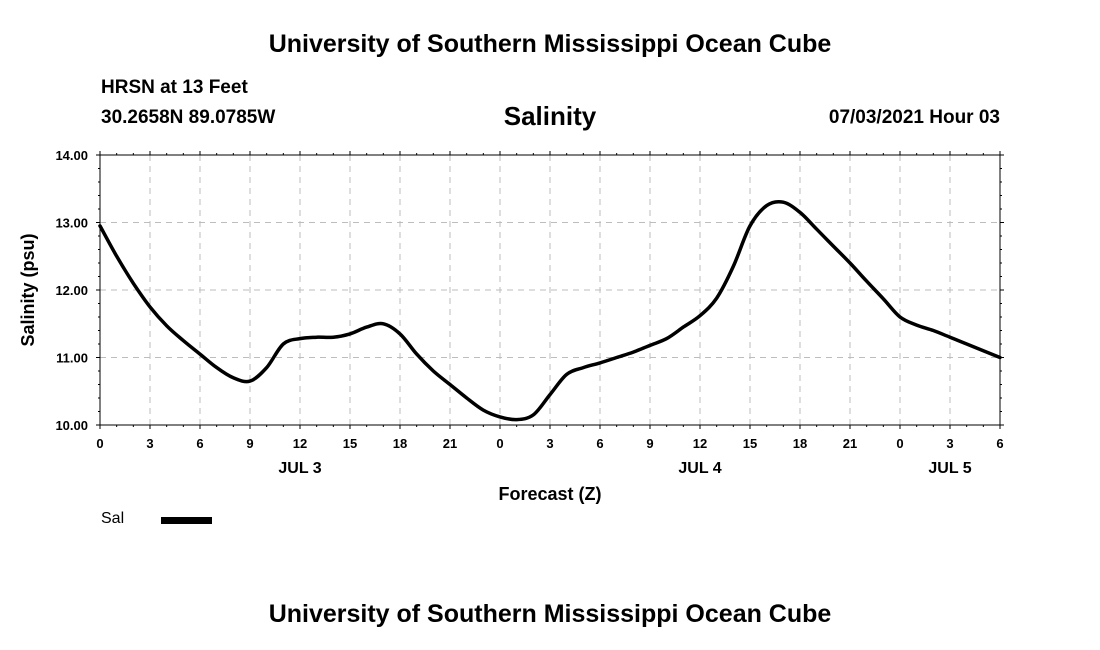 The width and height of the screenshot is (1100, 650). I want to click on legend-swatch, so click(186, 520).